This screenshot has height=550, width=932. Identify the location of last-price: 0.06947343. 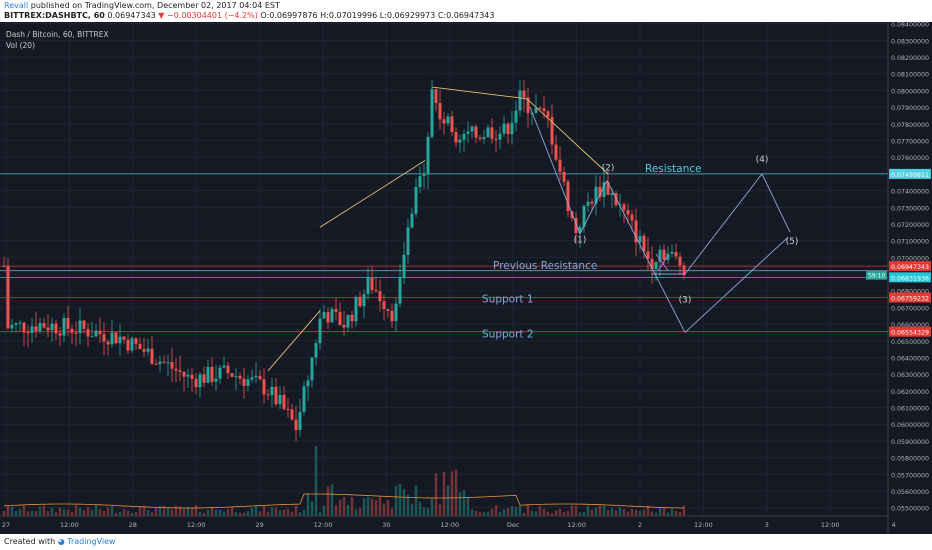
(131, 15).